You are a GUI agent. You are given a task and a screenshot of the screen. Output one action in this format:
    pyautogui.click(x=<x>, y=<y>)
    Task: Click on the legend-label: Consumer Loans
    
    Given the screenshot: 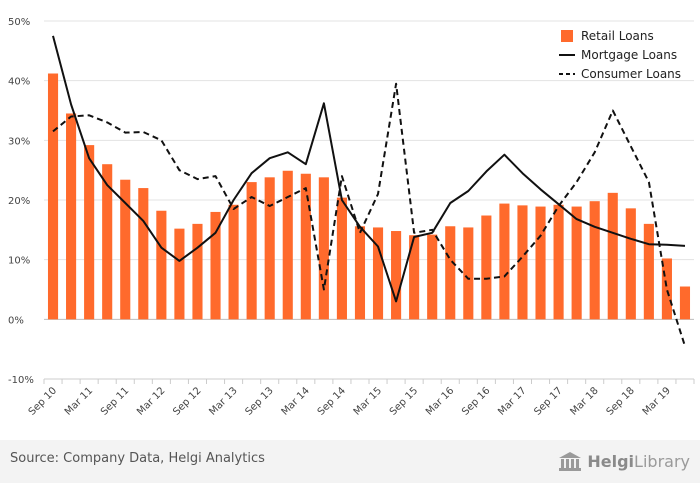 What is the action you would take?
    pyautogui.click(x=631, y=74)
    